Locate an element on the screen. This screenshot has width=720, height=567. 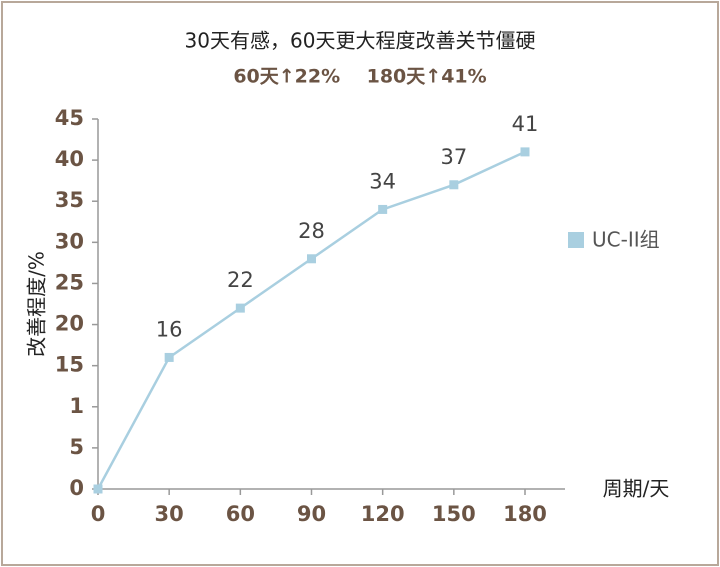
x-tick-label: 180 is located at coordinates (525, 514).